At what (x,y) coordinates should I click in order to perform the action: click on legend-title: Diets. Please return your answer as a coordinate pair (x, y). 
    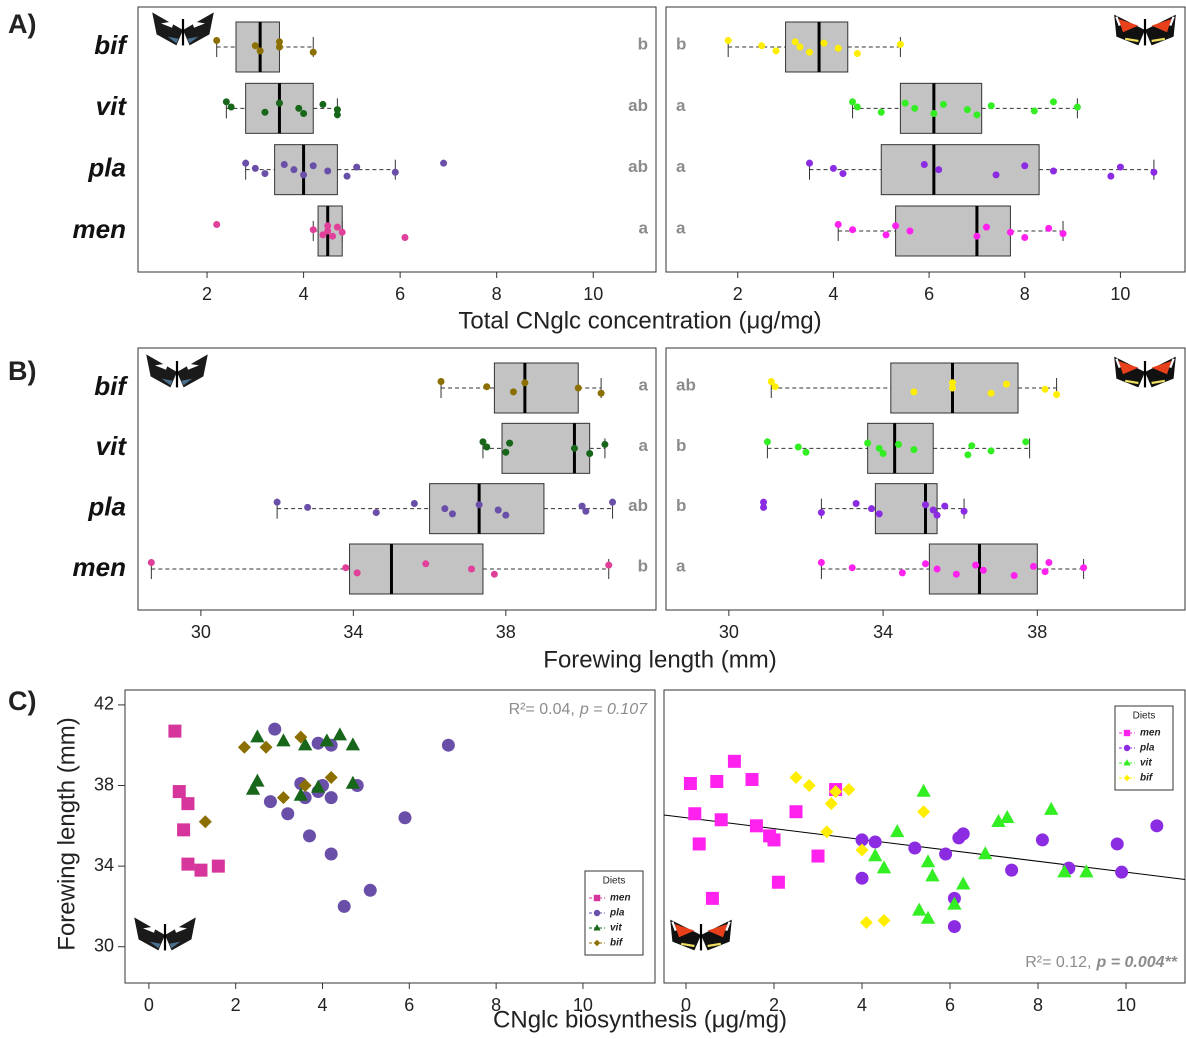
    Looking at the image, I should click on (1144, 716).